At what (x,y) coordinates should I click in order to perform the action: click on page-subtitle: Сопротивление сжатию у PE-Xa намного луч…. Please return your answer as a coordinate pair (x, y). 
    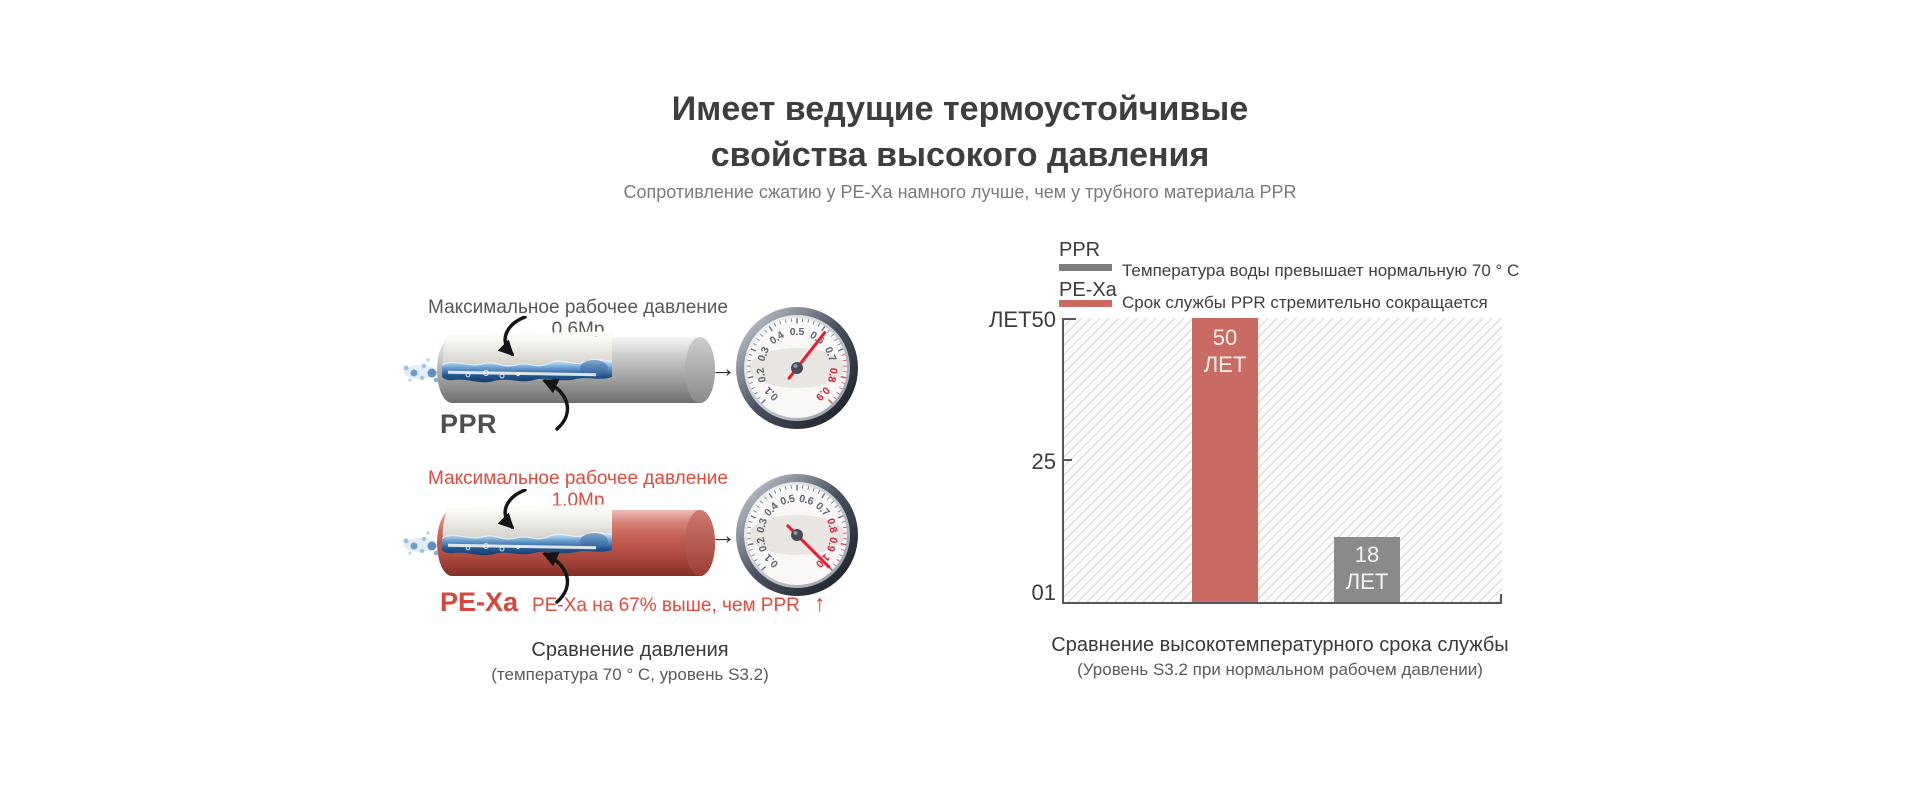
    Looking at the image, I should click on (960, 192).